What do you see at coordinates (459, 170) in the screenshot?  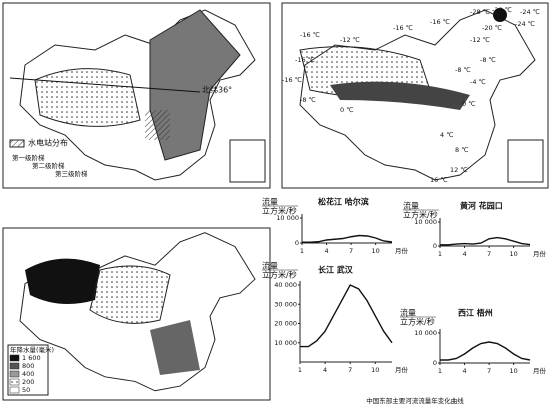 I see `temperature-label: 12 ℃` at bounding box center [459, 170].